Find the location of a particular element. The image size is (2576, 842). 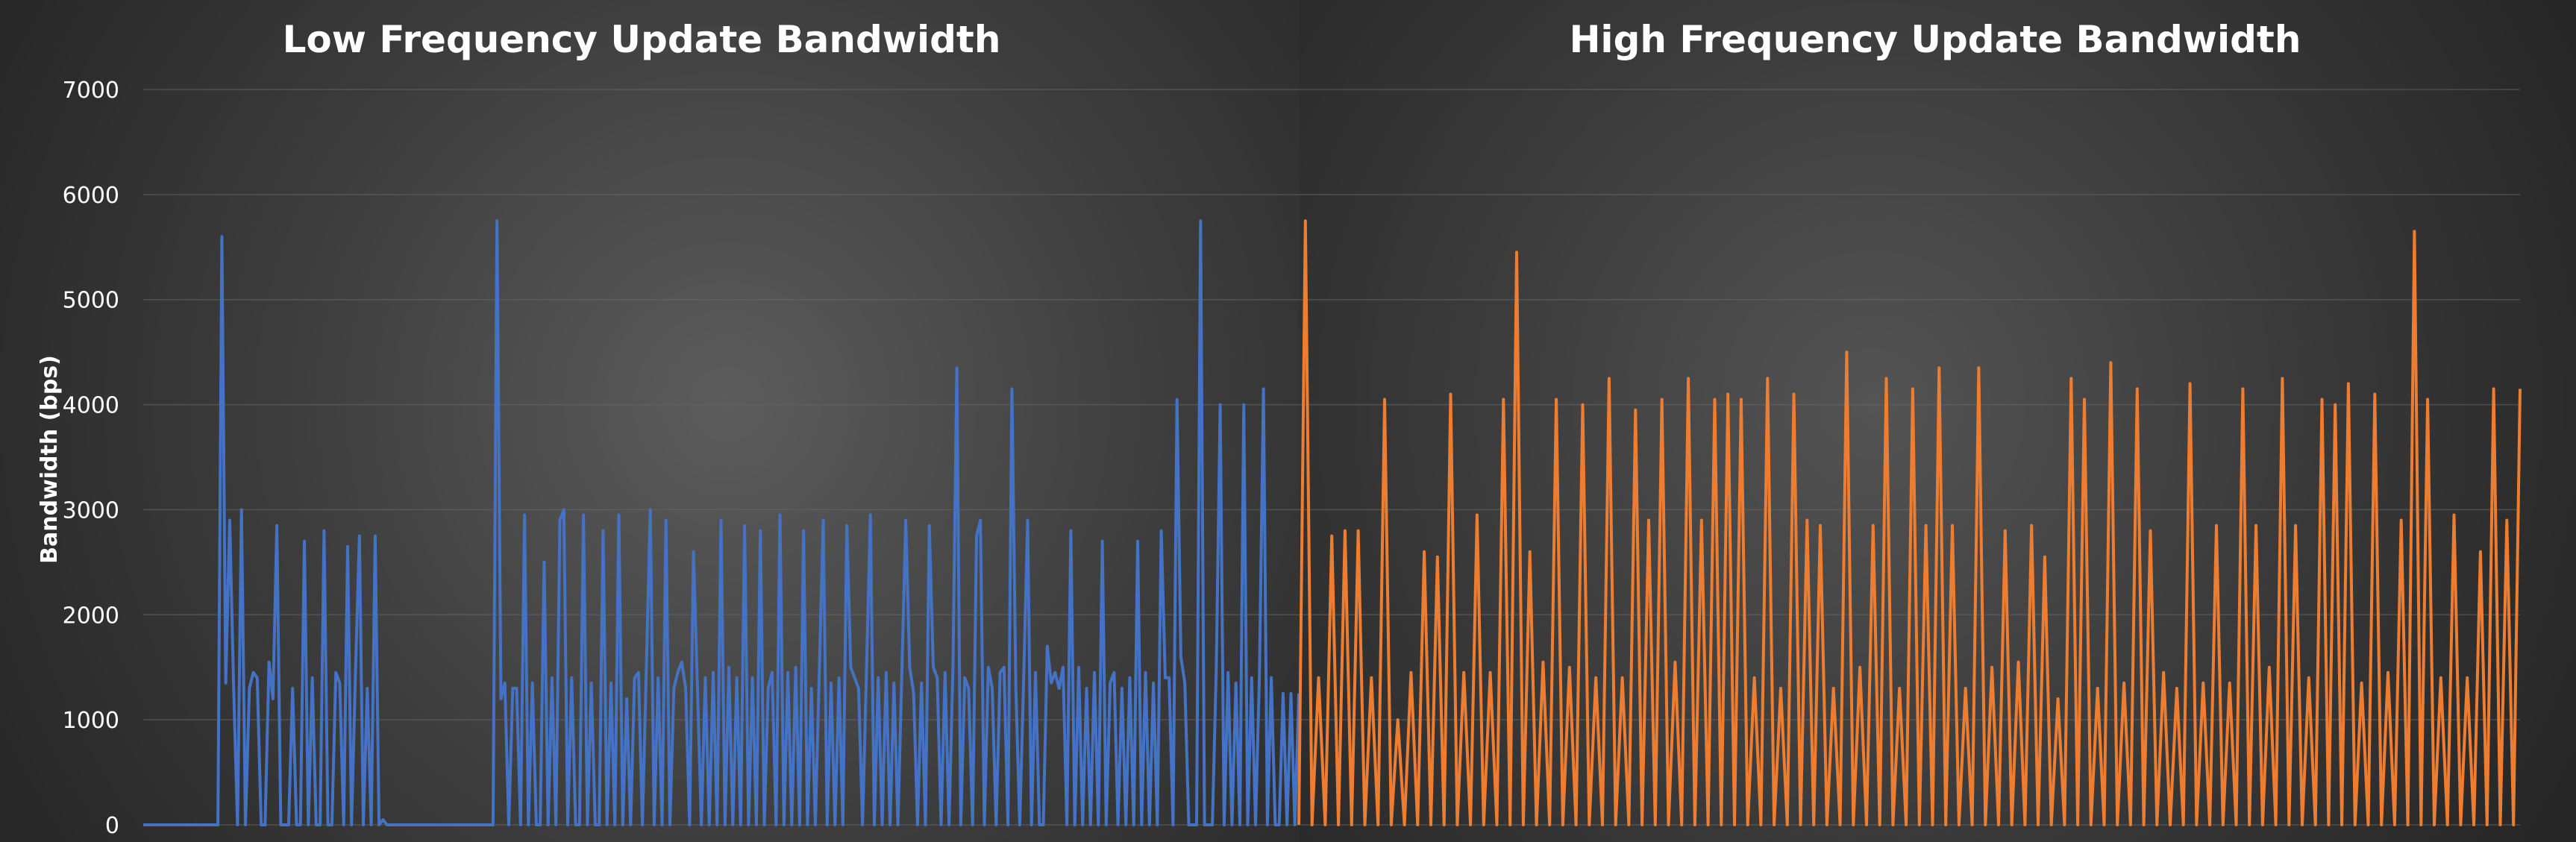

y-tick-label: 6000 is located at coordinates (91, 196).